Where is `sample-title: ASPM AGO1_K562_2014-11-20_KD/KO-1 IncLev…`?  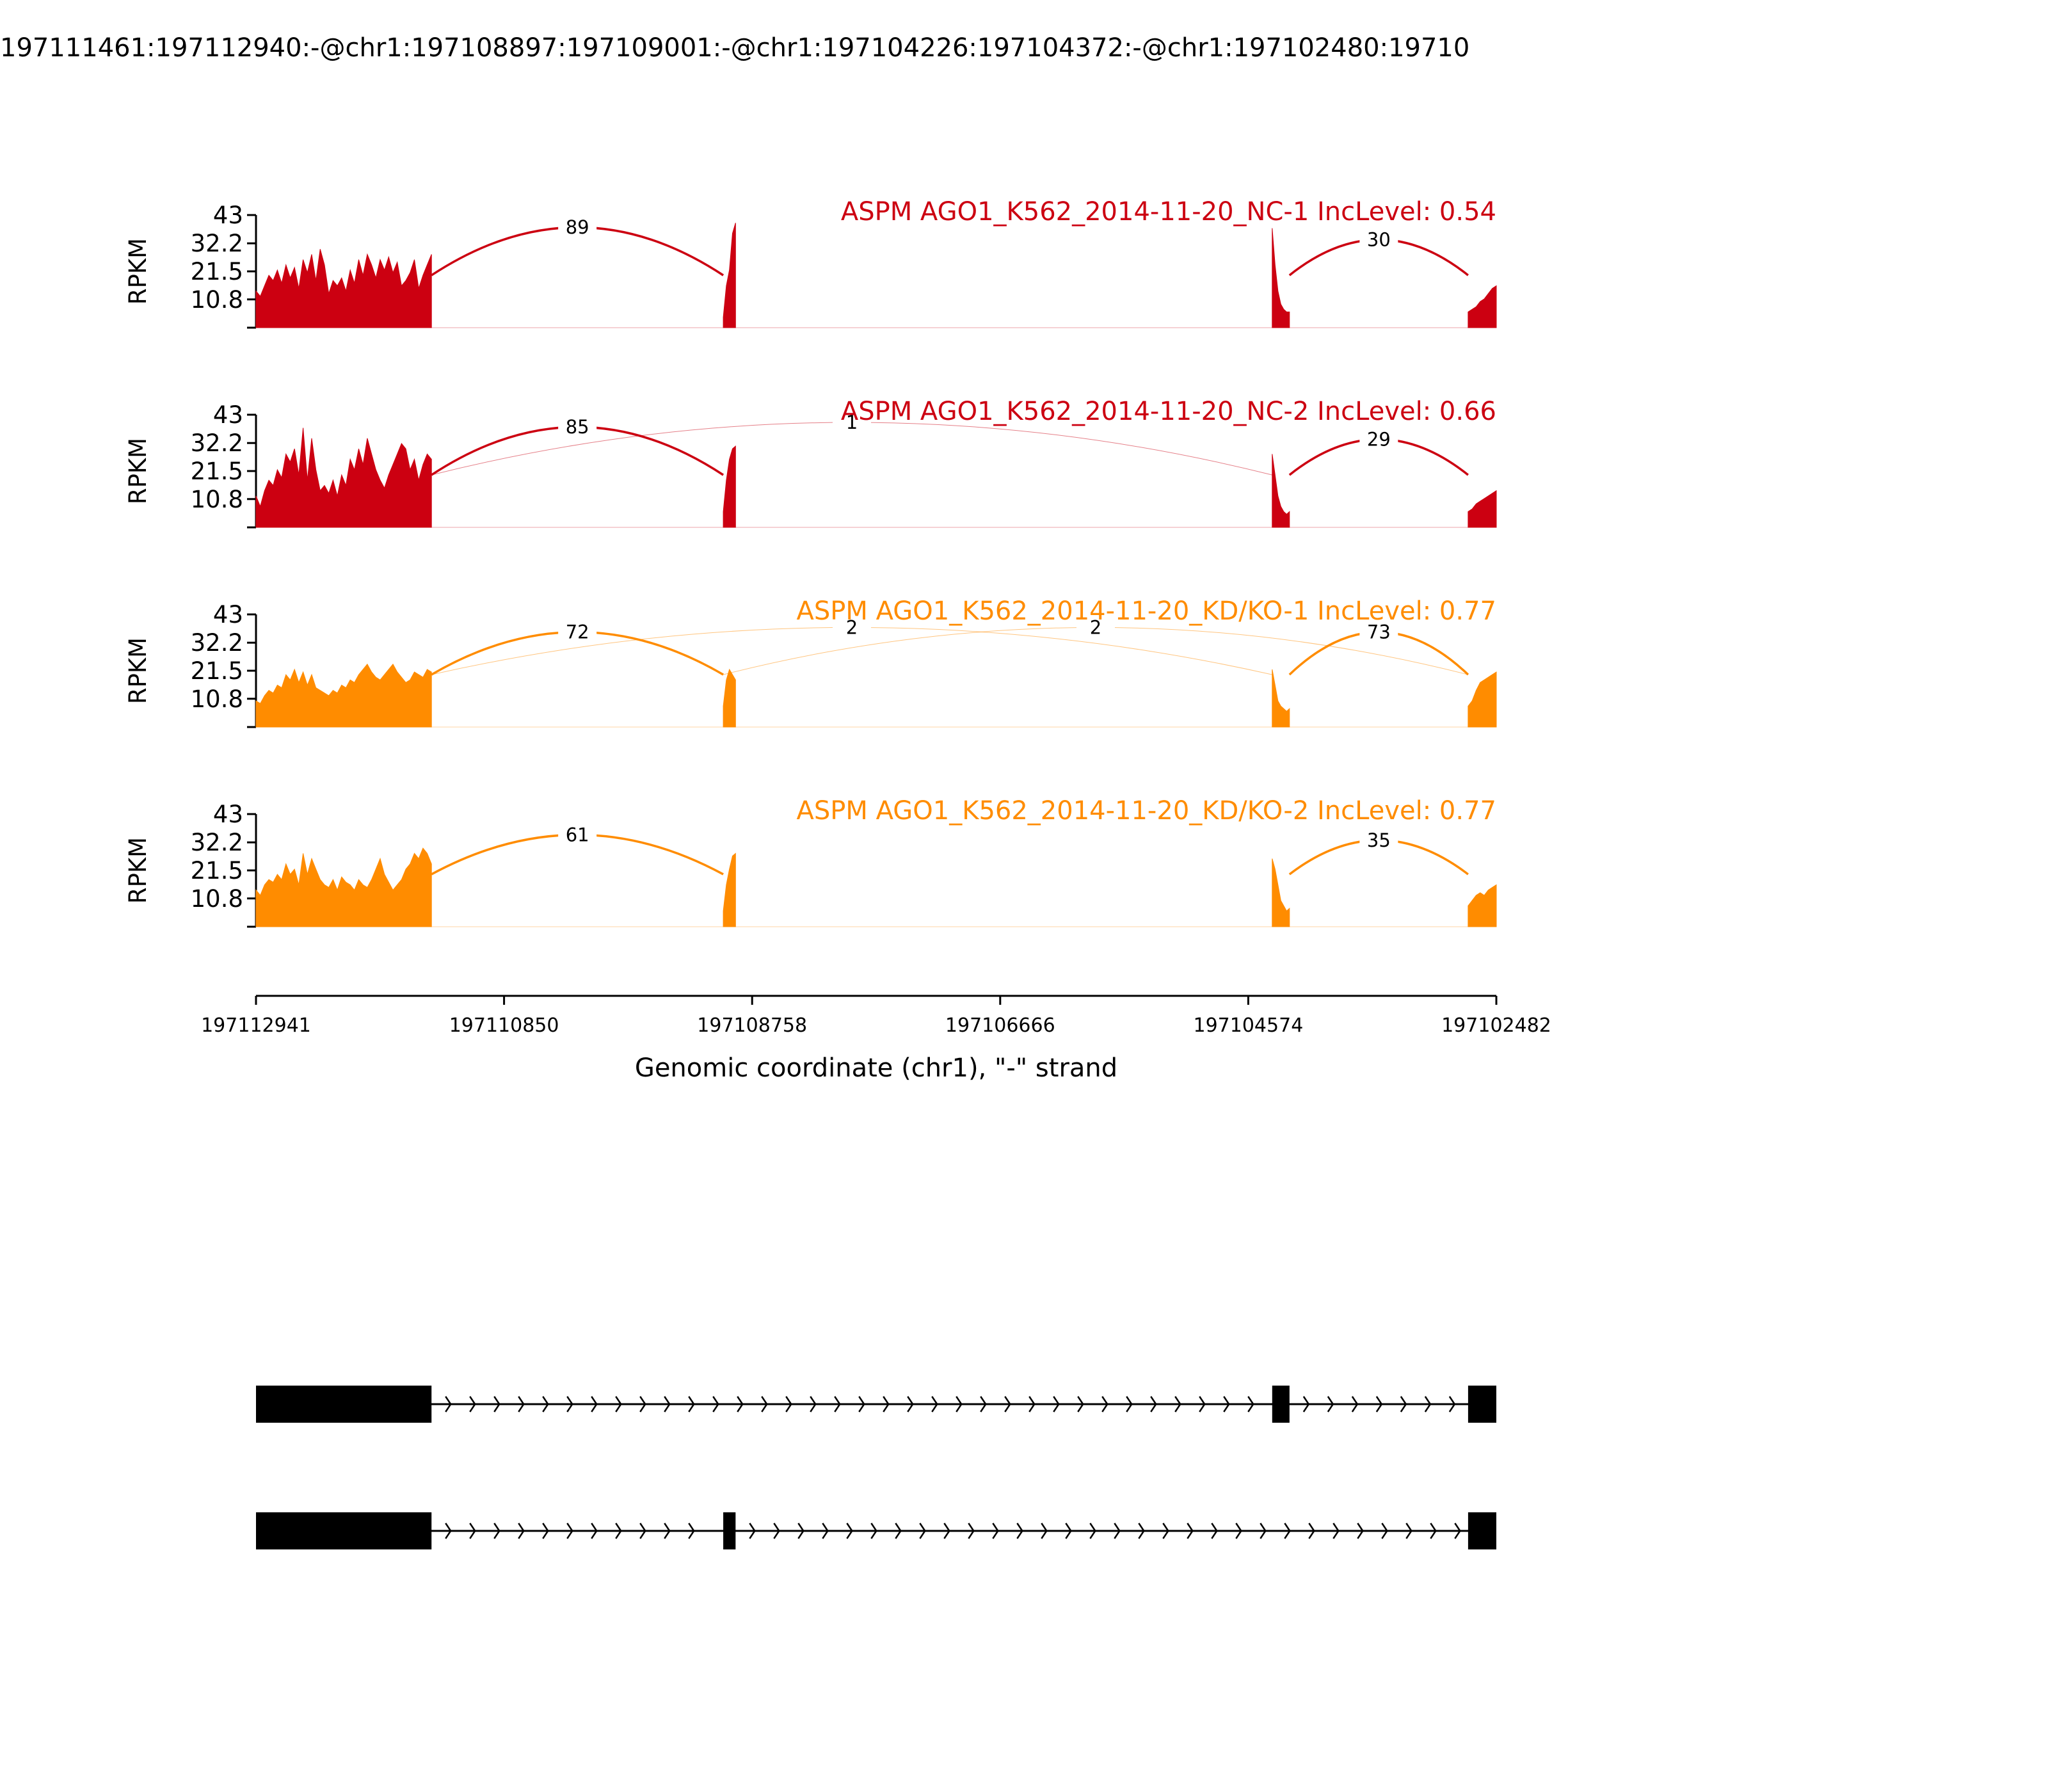
sample-title: ASPM AGO1_K562_2014-11-20_KD/KO-1 IncLev… is located at coordinates (1146, 611).